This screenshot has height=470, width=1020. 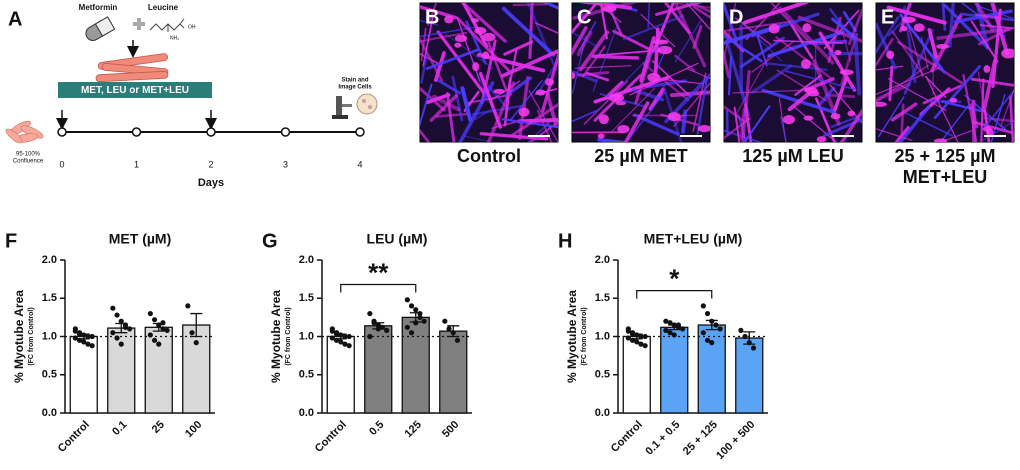 I want to click on note-line: Stain and, so click(x=354, y=81).